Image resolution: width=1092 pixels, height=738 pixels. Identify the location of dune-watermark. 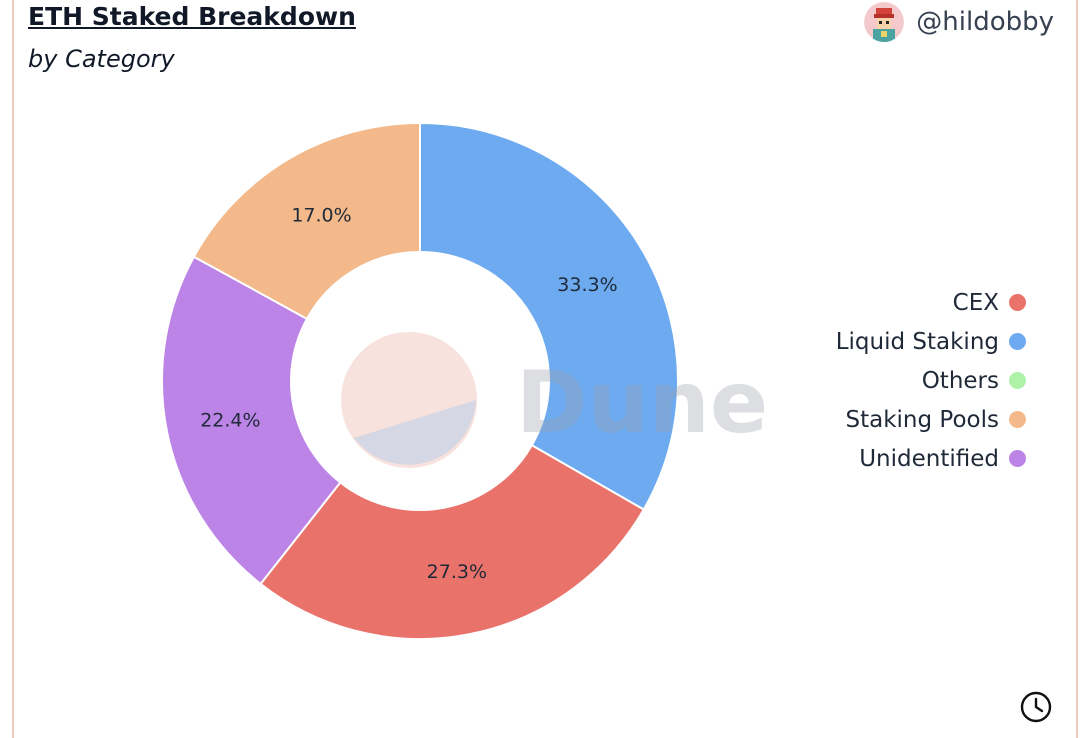
(409, 400).